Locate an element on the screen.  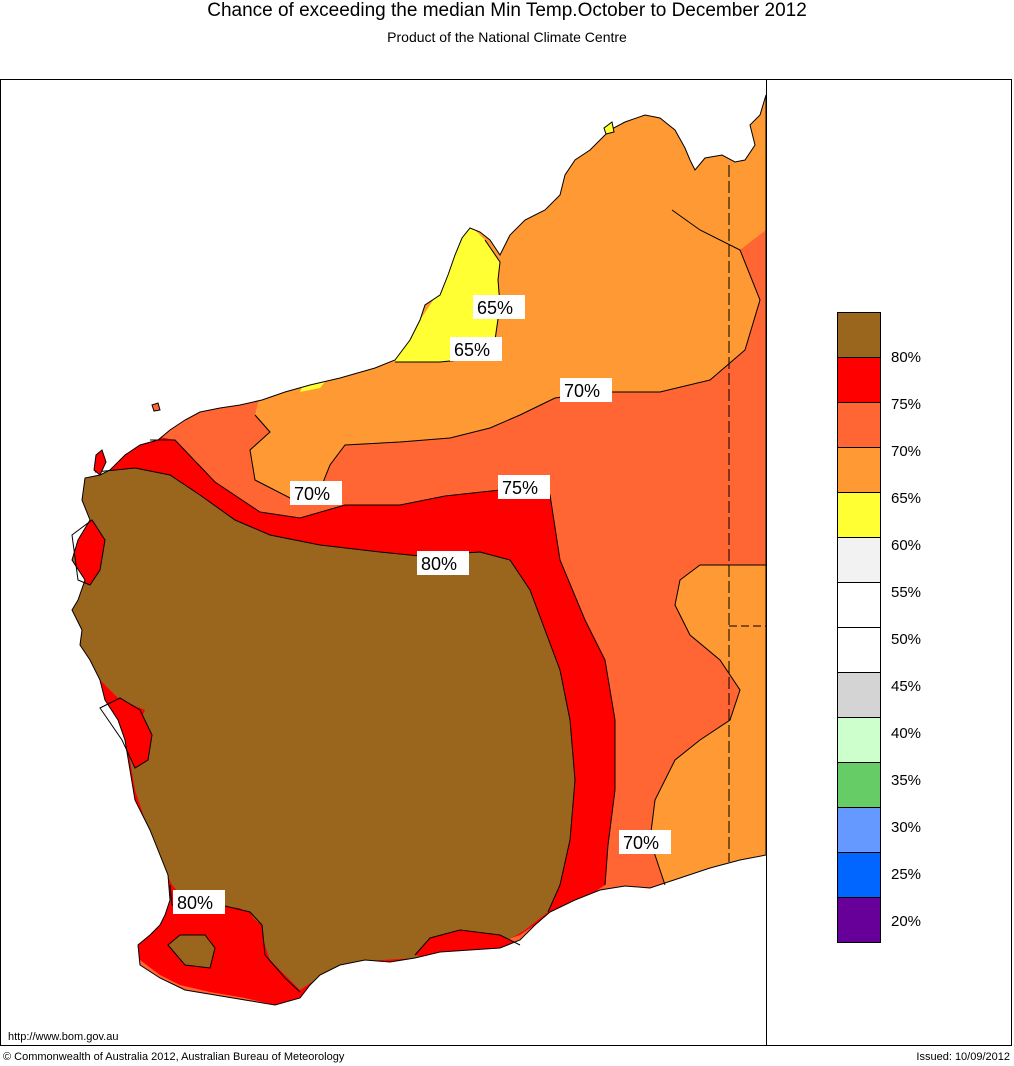
legend-label: 50% is located at coordinates (906, 639).